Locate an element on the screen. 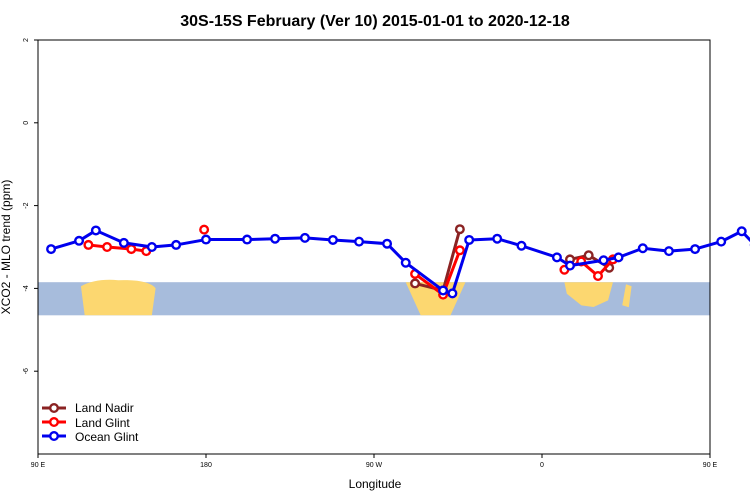  x-axis: 90 E 180 90 W 0 90 E is located at coordinates (374, 461).